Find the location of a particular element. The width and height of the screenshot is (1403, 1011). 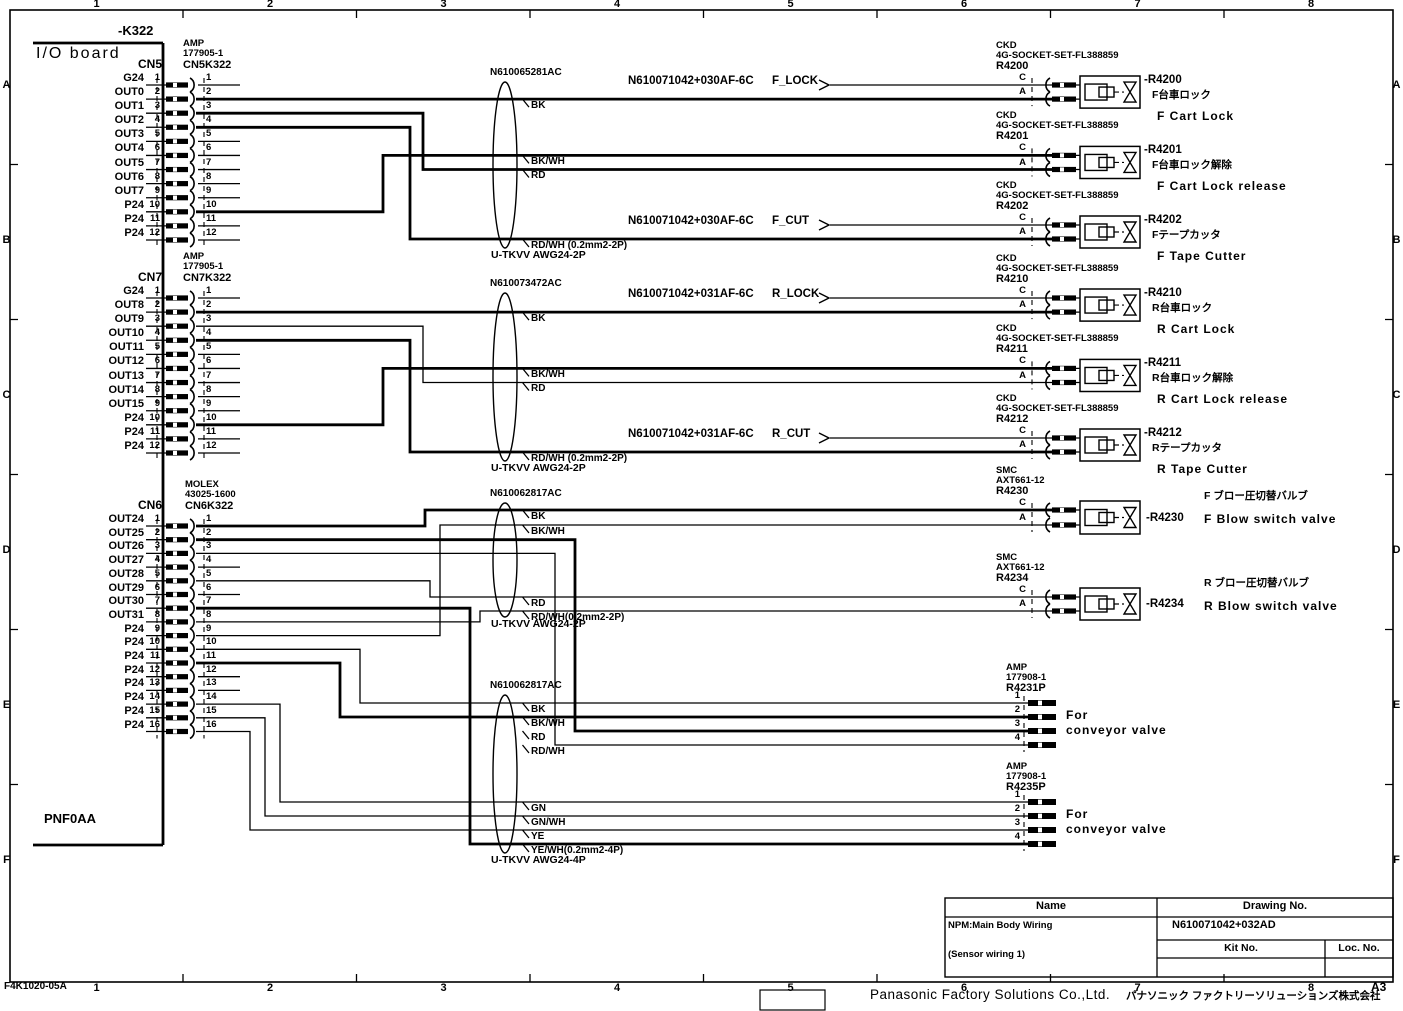

grid-row-label-right: D is located at coordinates (1396, 550).